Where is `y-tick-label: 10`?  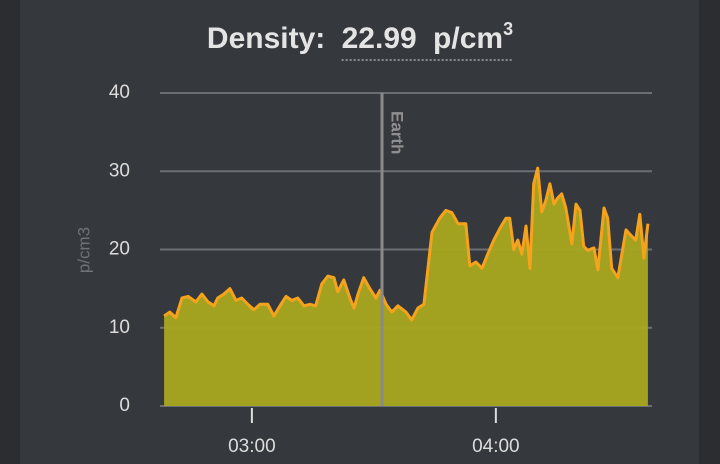
y-tick-label: 10 is located at coordinates (119, 327).